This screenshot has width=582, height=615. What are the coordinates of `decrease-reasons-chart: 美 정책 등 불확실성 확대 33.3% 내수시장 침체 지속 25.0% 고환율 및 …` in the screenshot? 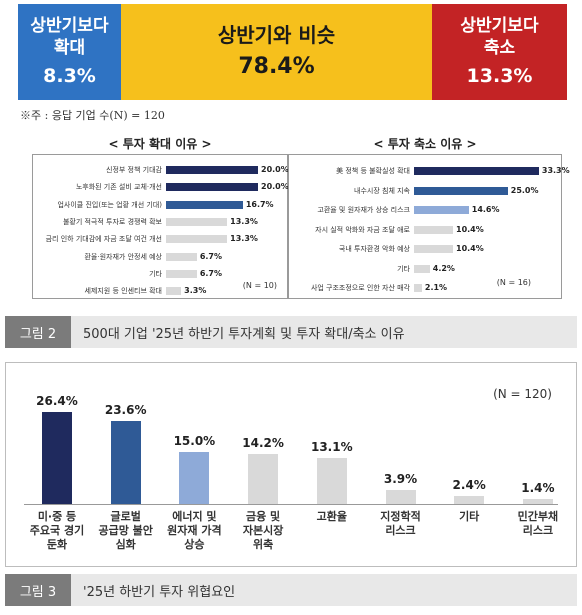 It's located at (429, 226).